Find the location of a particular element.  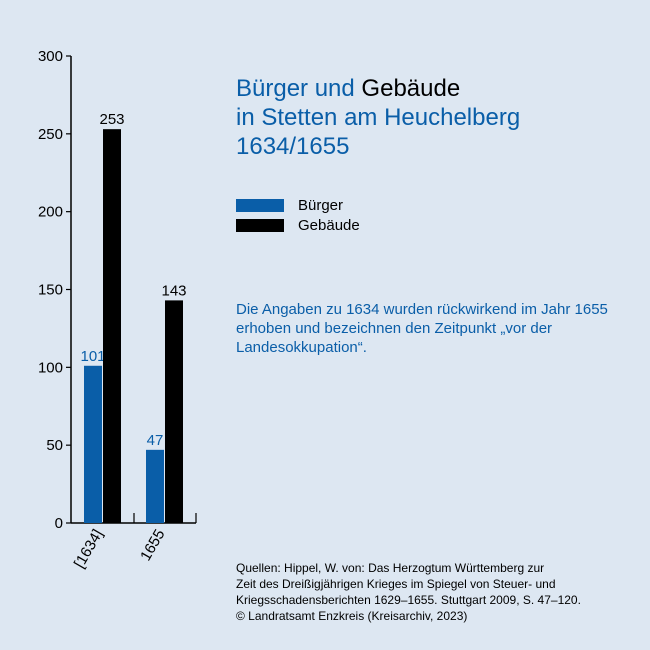

title-line-2: in Stetten am Heuchelberg is located at coordinates (378, 117).